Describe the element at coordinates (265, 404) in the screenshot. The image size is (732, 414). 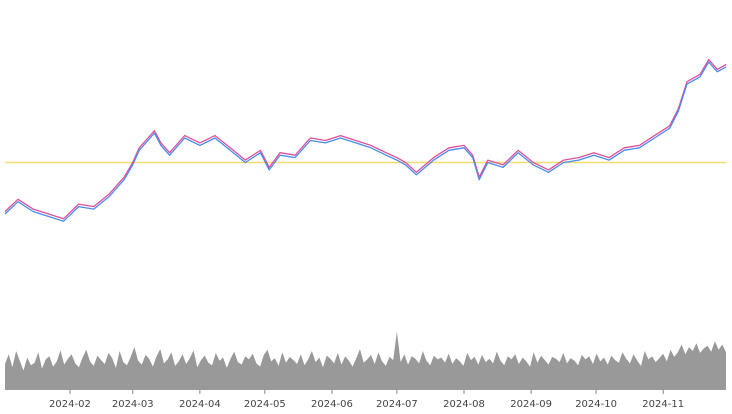
I see `x-tick-label: 2024-05` at that location.